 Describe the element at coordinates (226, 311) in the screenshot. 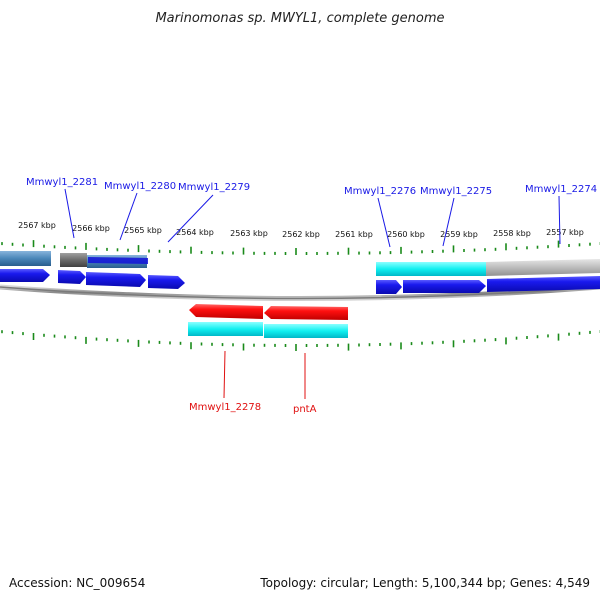

I see `cds-reverse-arrow` at that location.